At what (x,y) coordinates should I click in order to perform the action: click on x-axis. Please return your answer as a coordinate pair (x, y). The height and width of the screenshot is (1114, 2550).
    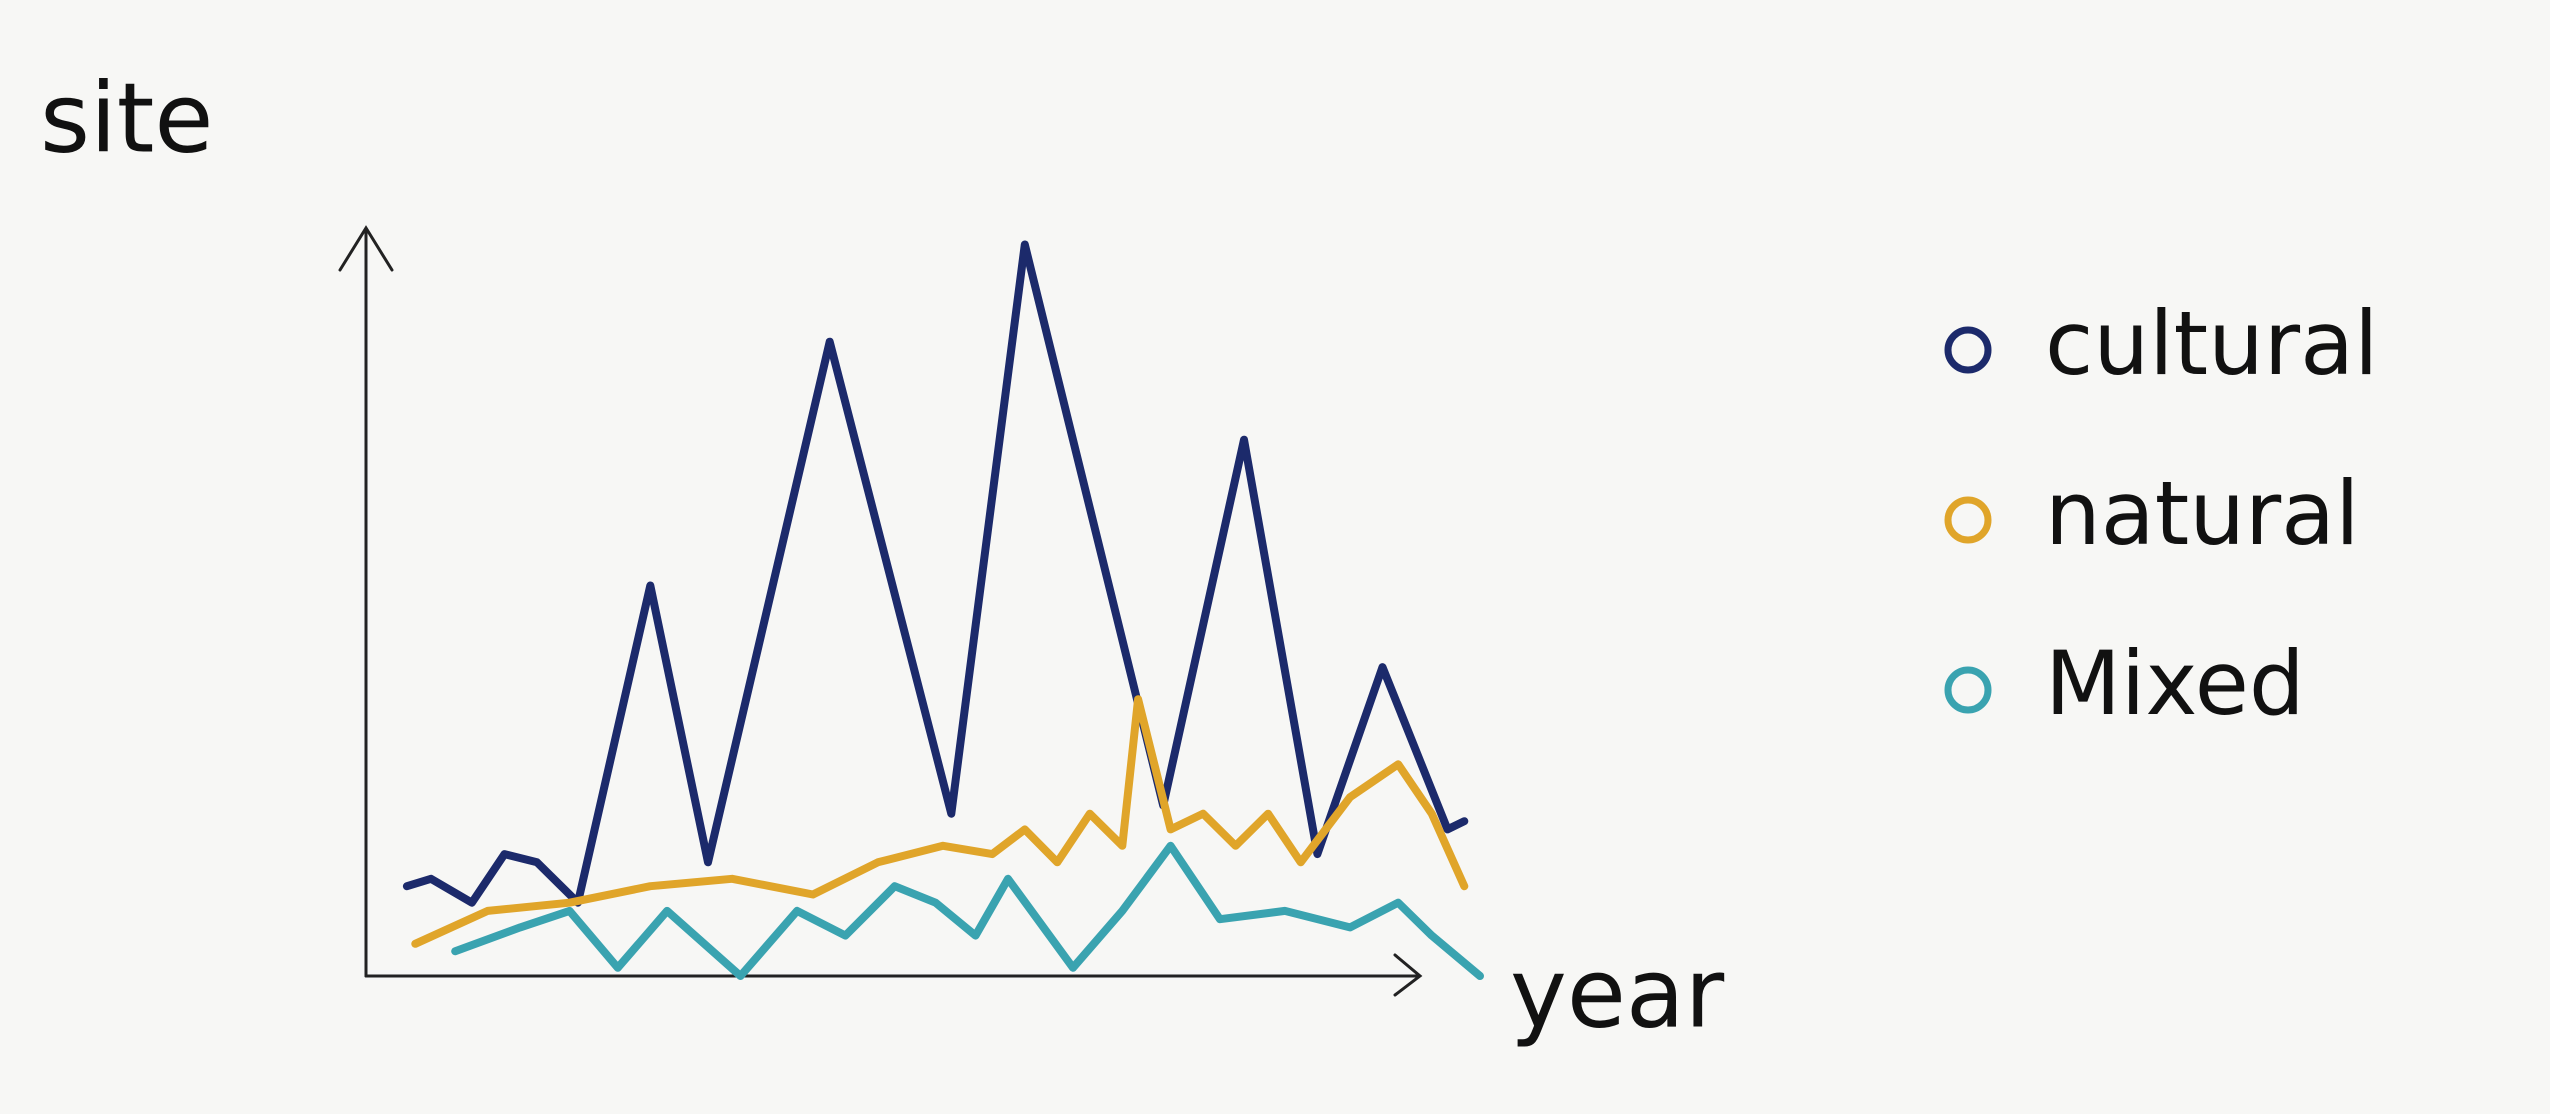
    Looking at the image, I should click on (893, 975).